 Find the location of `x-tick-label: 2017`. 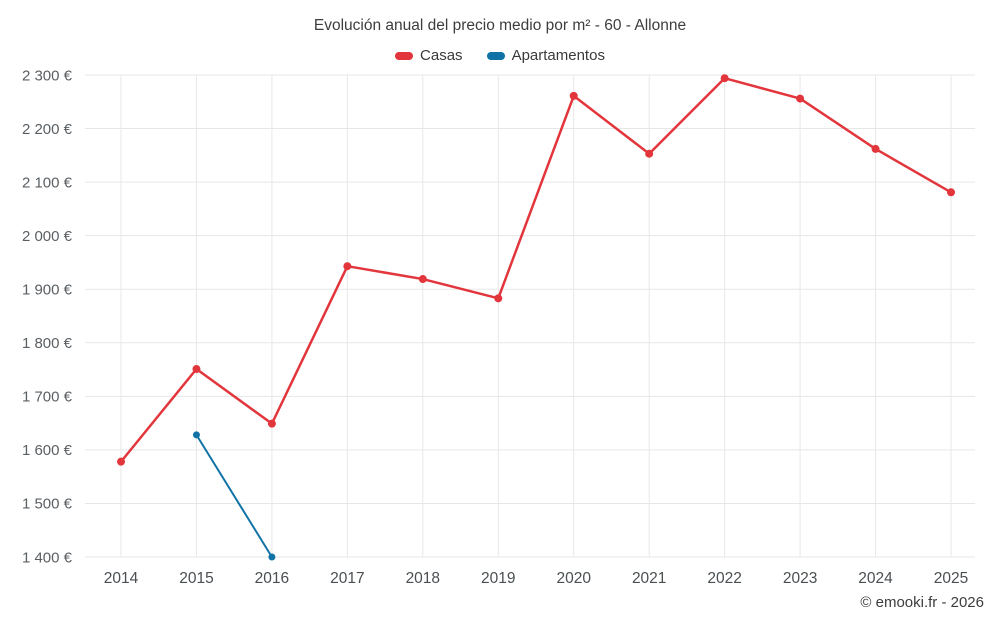

x-tick-label: 2017 is located at coordinates (347, 578).